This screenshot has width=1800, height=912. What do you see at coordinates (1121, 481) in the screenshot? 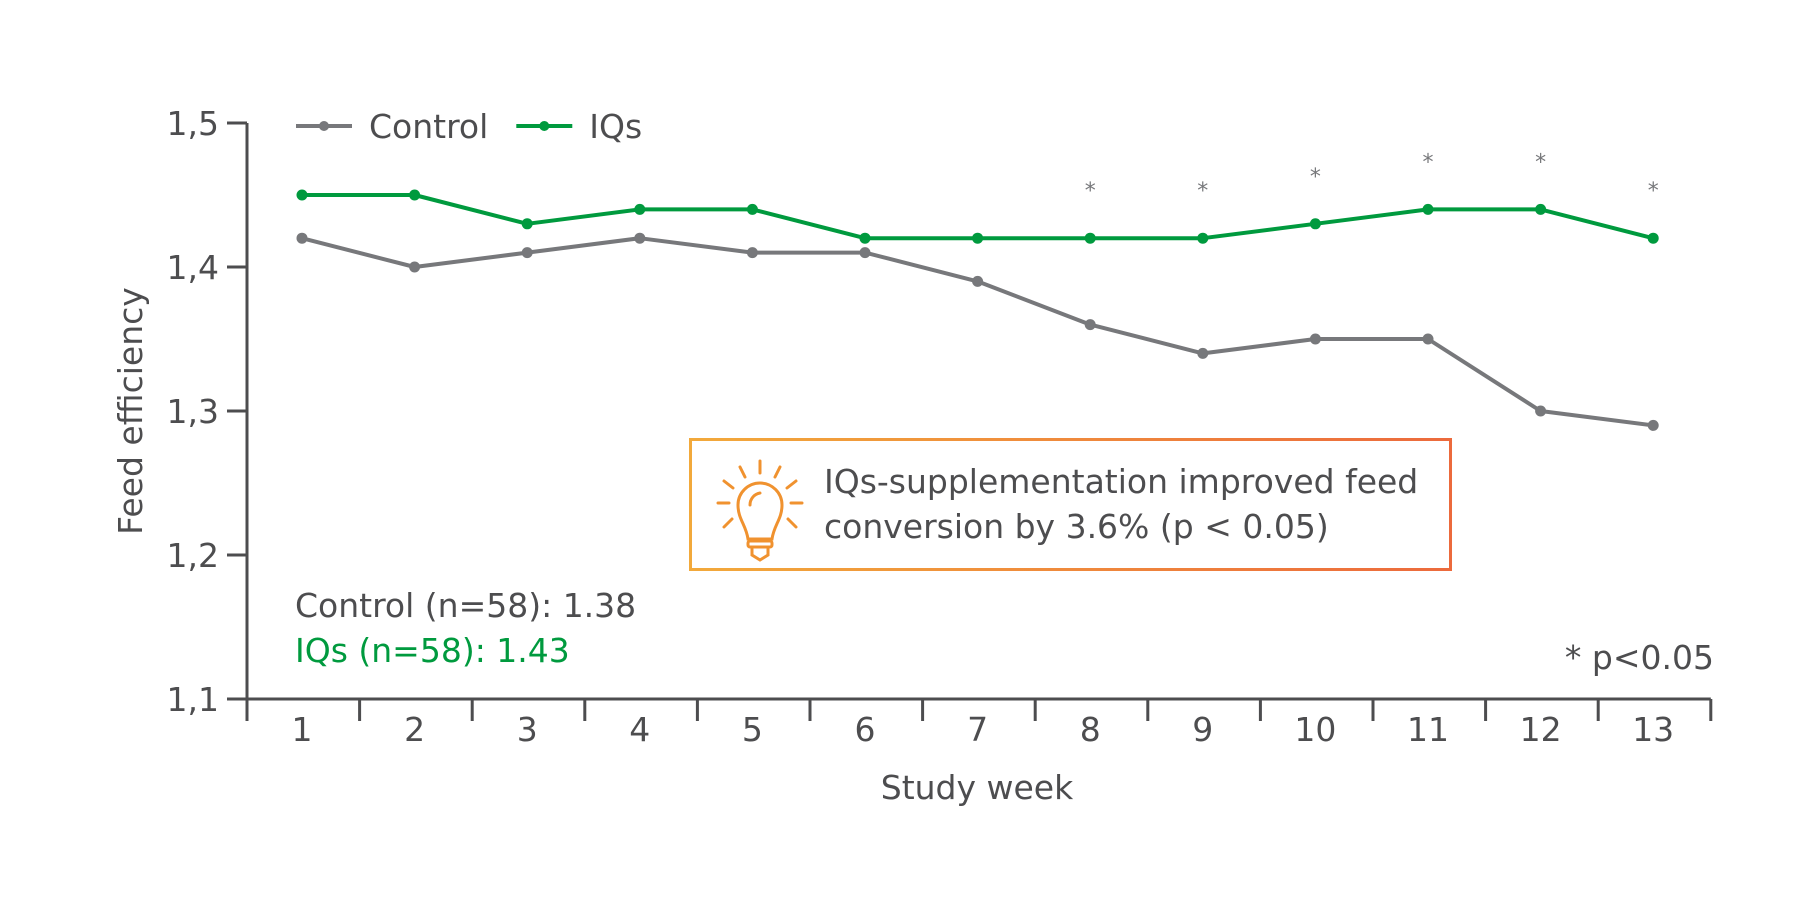
I see `callout-line-1: IQs-supplementation improved feed` at bounding box center [1121, 481].